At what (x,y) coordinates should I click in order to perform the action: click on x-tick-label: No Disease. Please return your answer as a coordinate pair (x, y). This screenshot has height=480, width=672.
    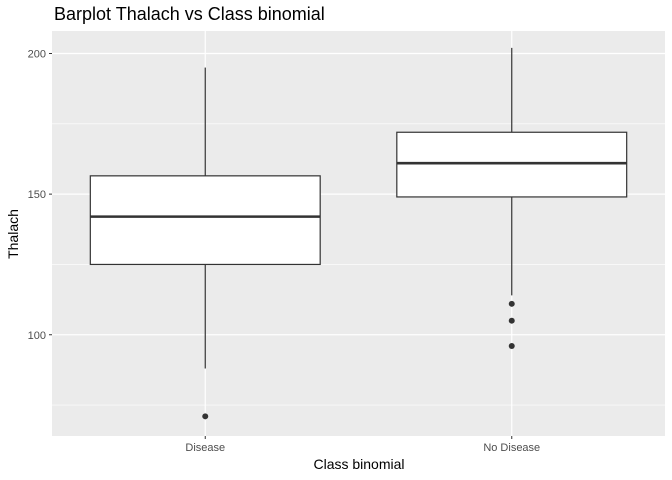
    Looking at the image, I should click on (511, 448).